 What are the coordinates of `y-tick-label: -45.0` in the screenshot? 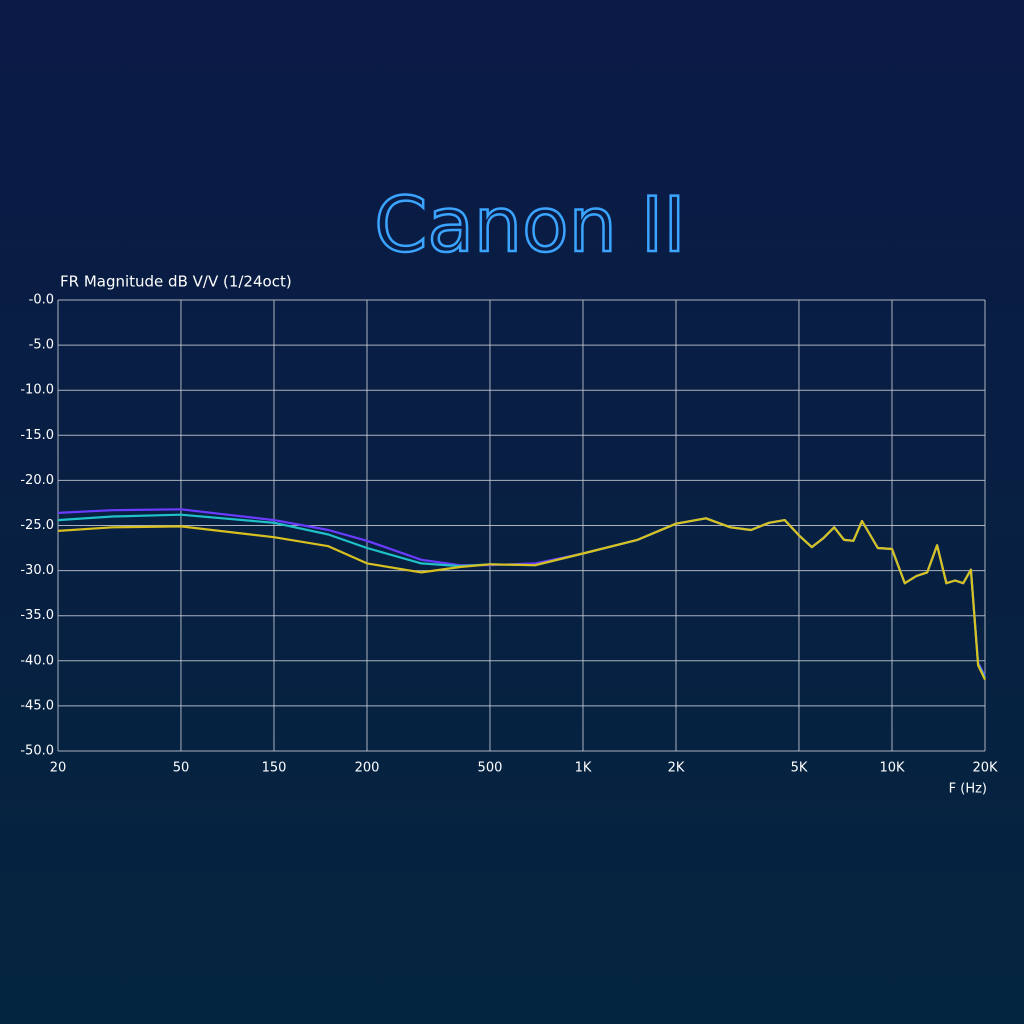 It's located at (37, 705).